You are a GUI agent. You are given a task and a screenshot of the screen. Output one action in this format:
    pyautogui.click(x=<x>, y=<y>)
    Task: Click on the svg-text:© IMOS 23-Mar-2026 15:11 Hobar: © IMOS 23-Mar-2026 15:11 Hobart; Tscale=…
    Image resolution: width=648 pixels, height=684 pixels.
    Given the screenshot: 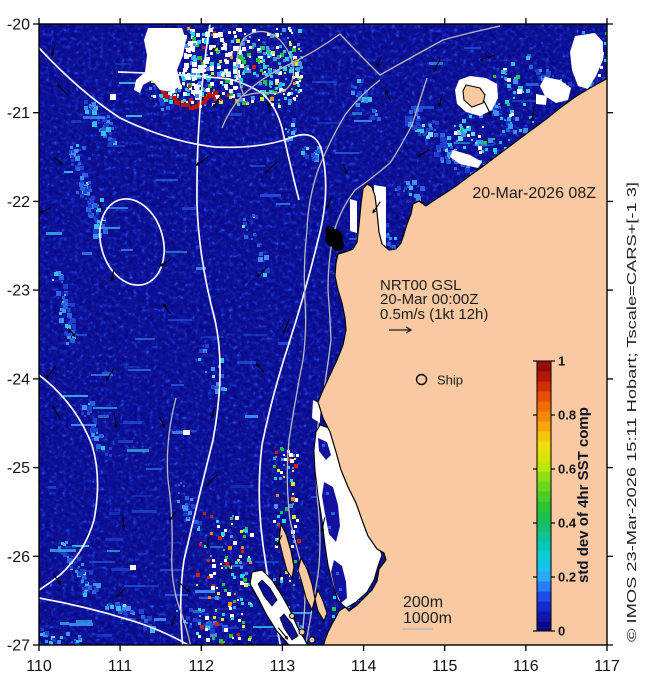 What is the action you would take?
    pyautogui.click(x=631, y=412)
    